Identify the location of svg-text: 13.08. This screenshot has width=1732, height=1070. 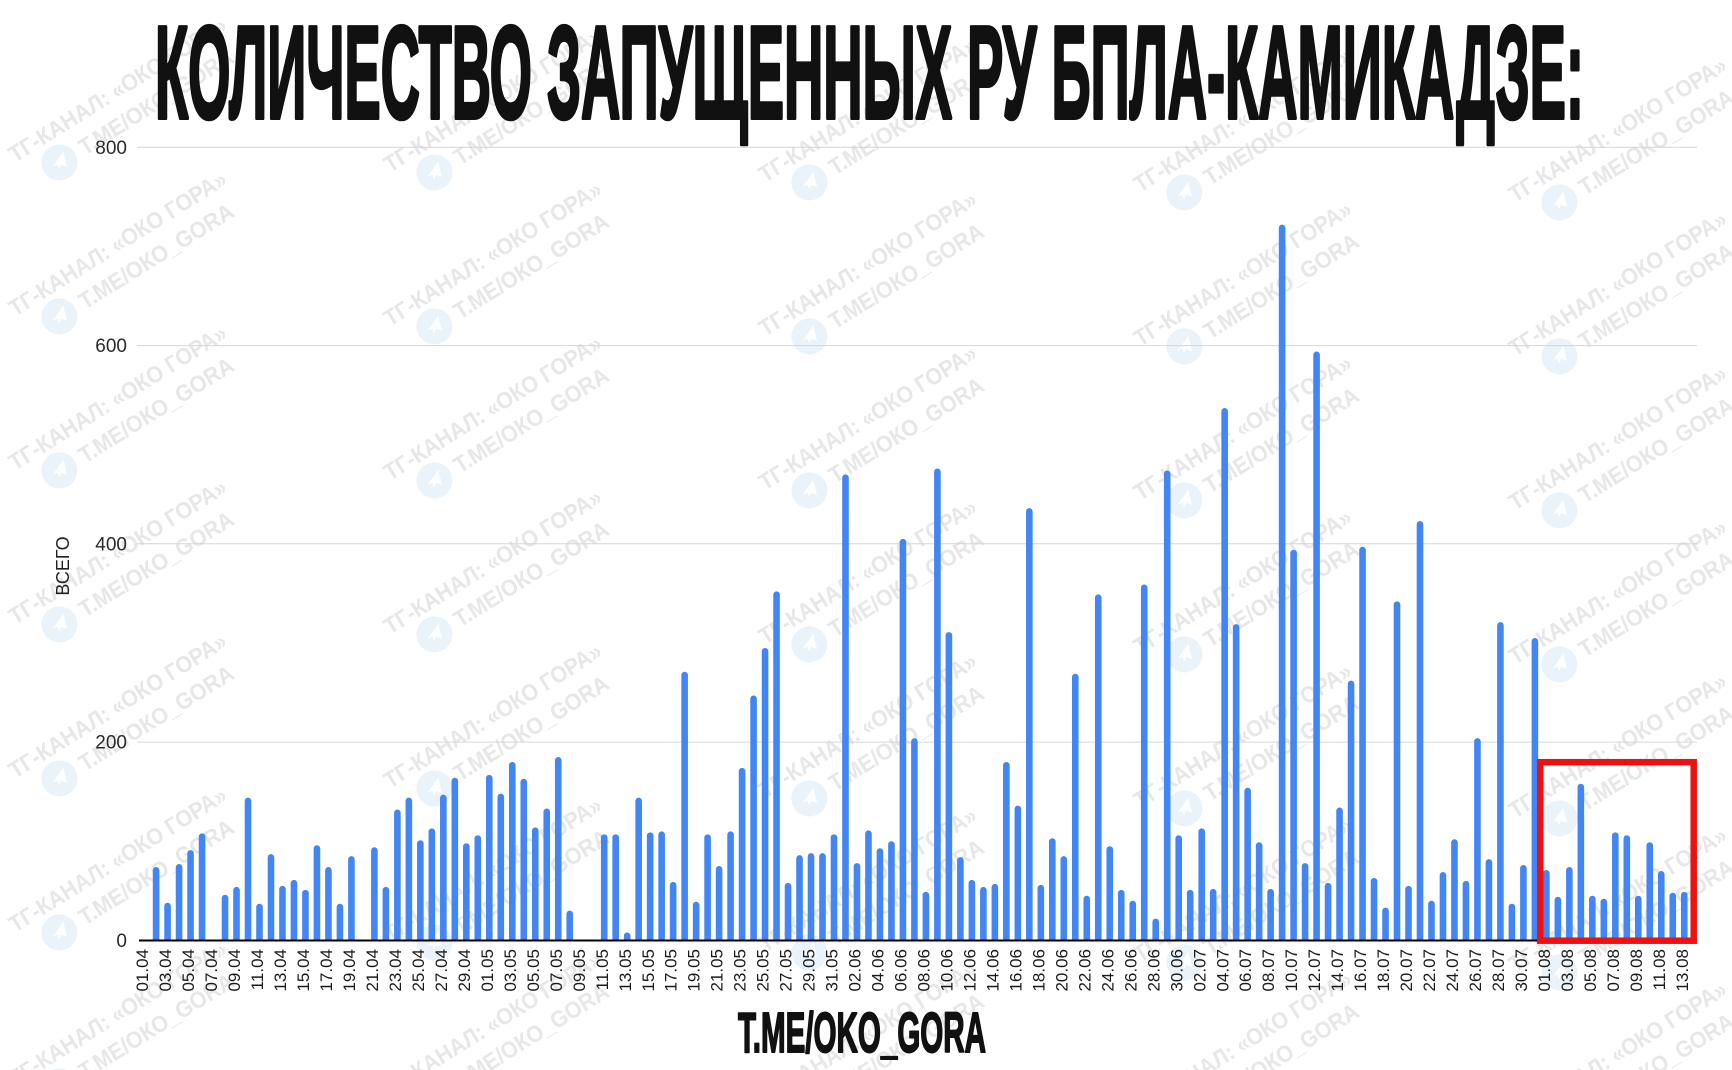
(1682, 970).